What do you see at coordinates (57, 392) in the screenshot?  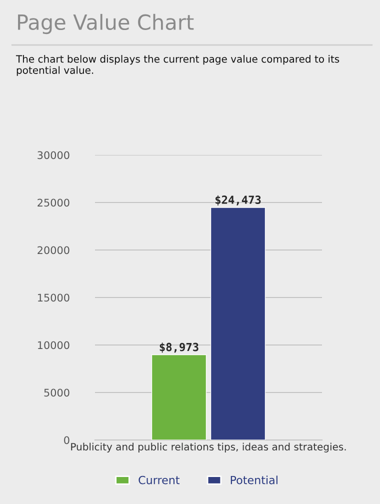 I see `y-tick-label: 5000` at bounding box center [57, 392].